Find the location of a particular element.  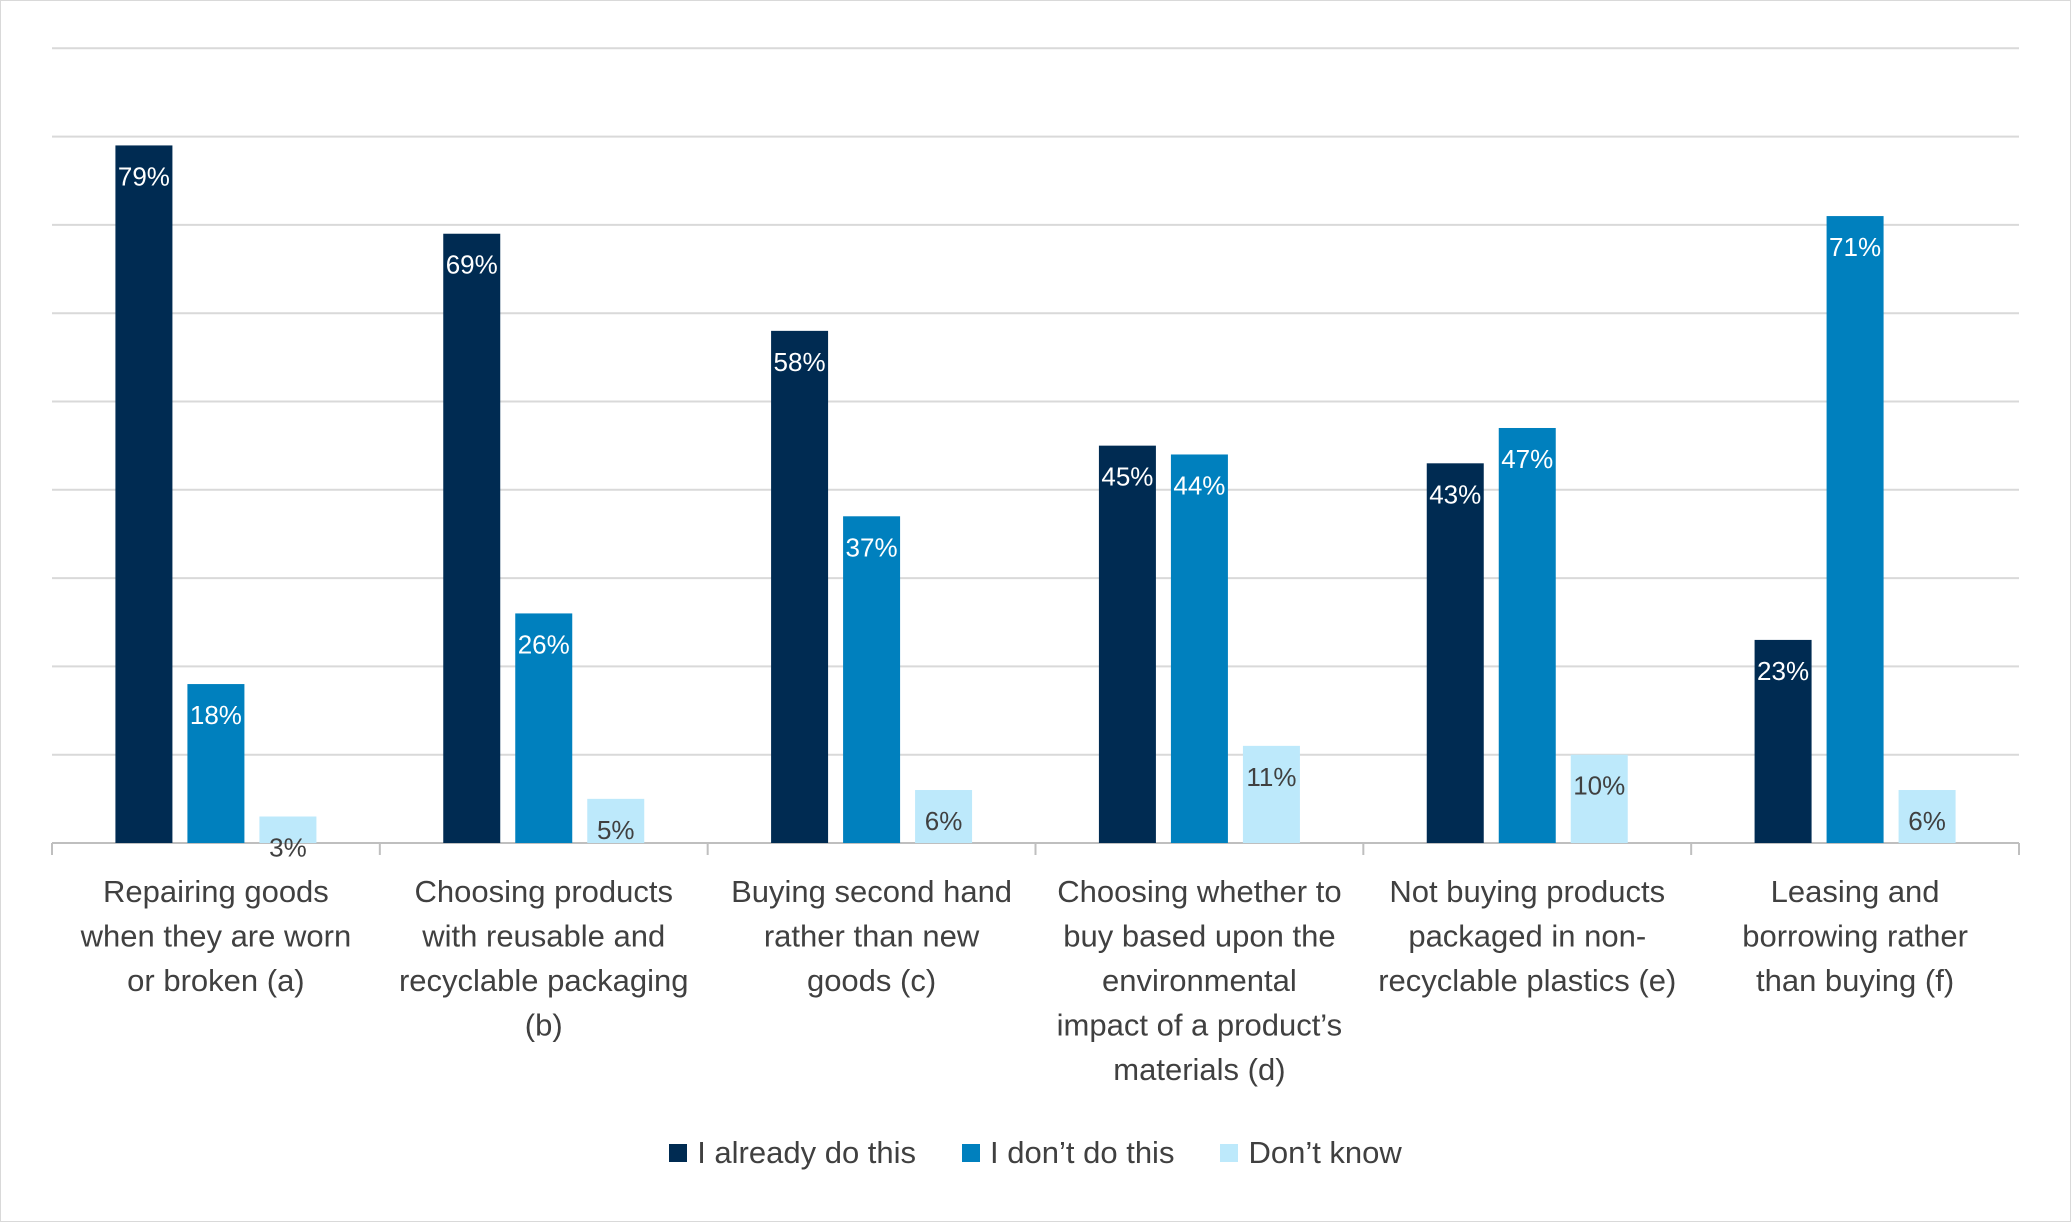

data-label: 26% is located at coordinates (544, 644).